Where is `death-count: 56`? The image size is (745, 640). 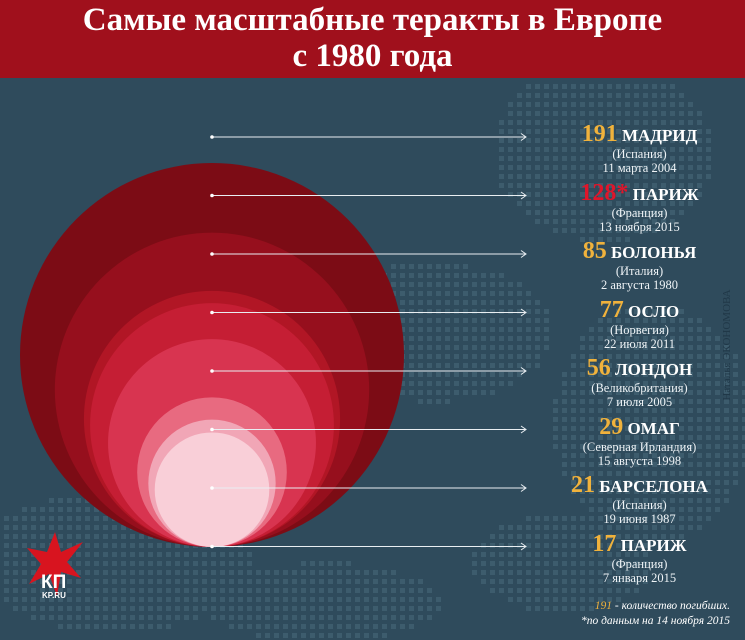
death-count: 56 is located at coordinates (598, 368).